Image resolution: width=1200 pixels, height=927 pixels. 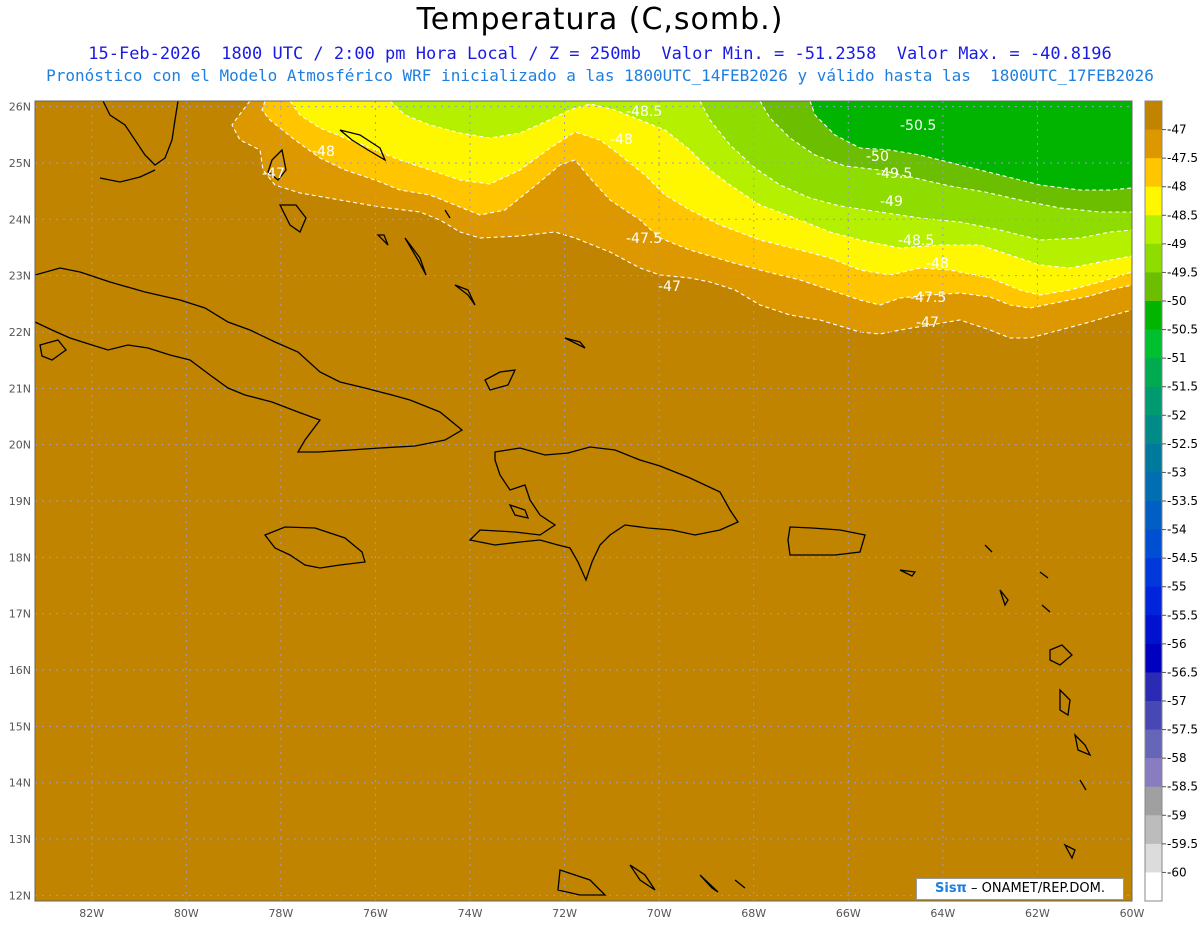 I want to click on colorbar-label: -59.5, so click(x=1182, y=844).